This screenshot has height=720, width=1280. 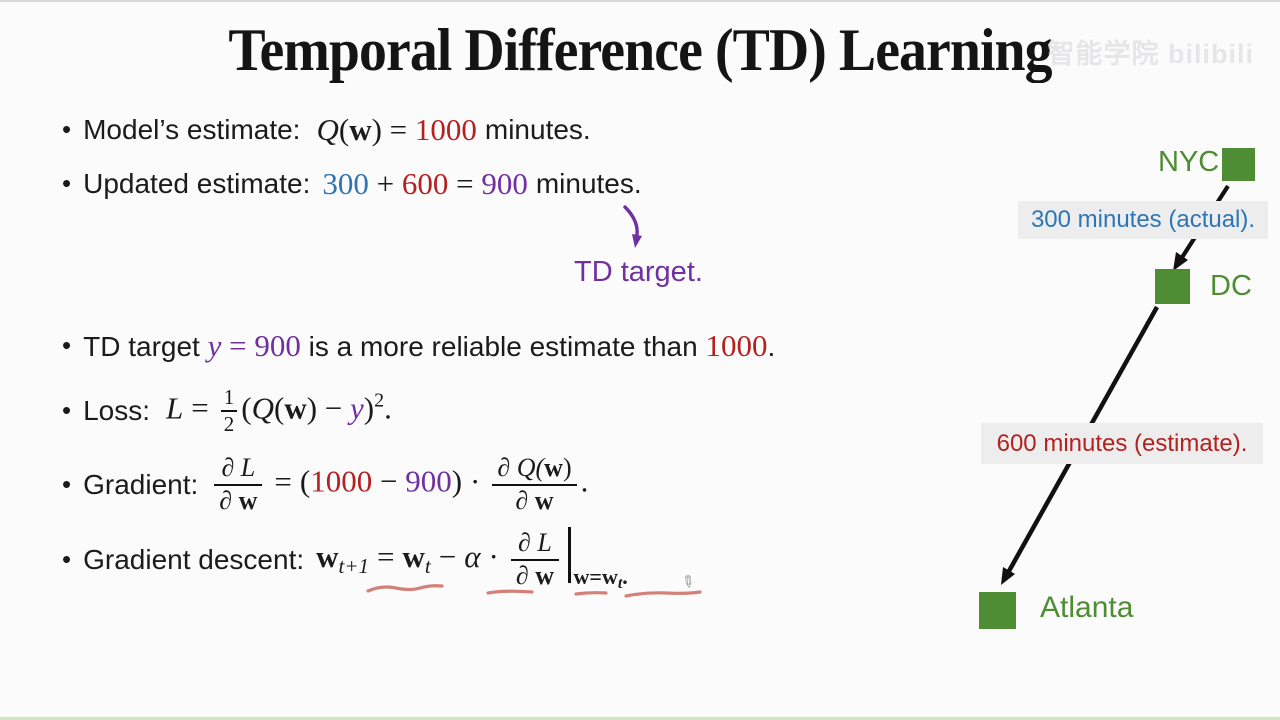 I want to click on updated-estimate-math: 300 + 600 = 900, so click(x=425, y=183).